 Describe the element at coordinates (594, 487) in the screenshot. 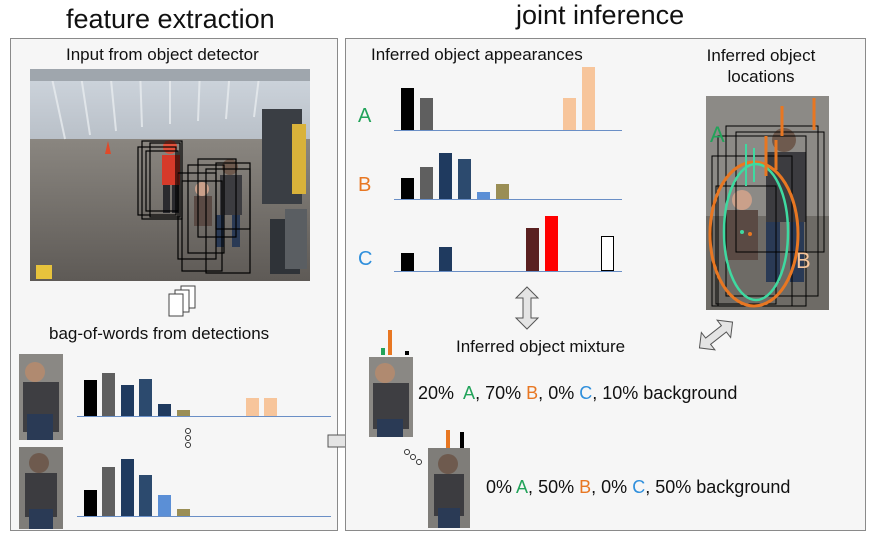

I see `mix2-sep-2: ,` at that location.